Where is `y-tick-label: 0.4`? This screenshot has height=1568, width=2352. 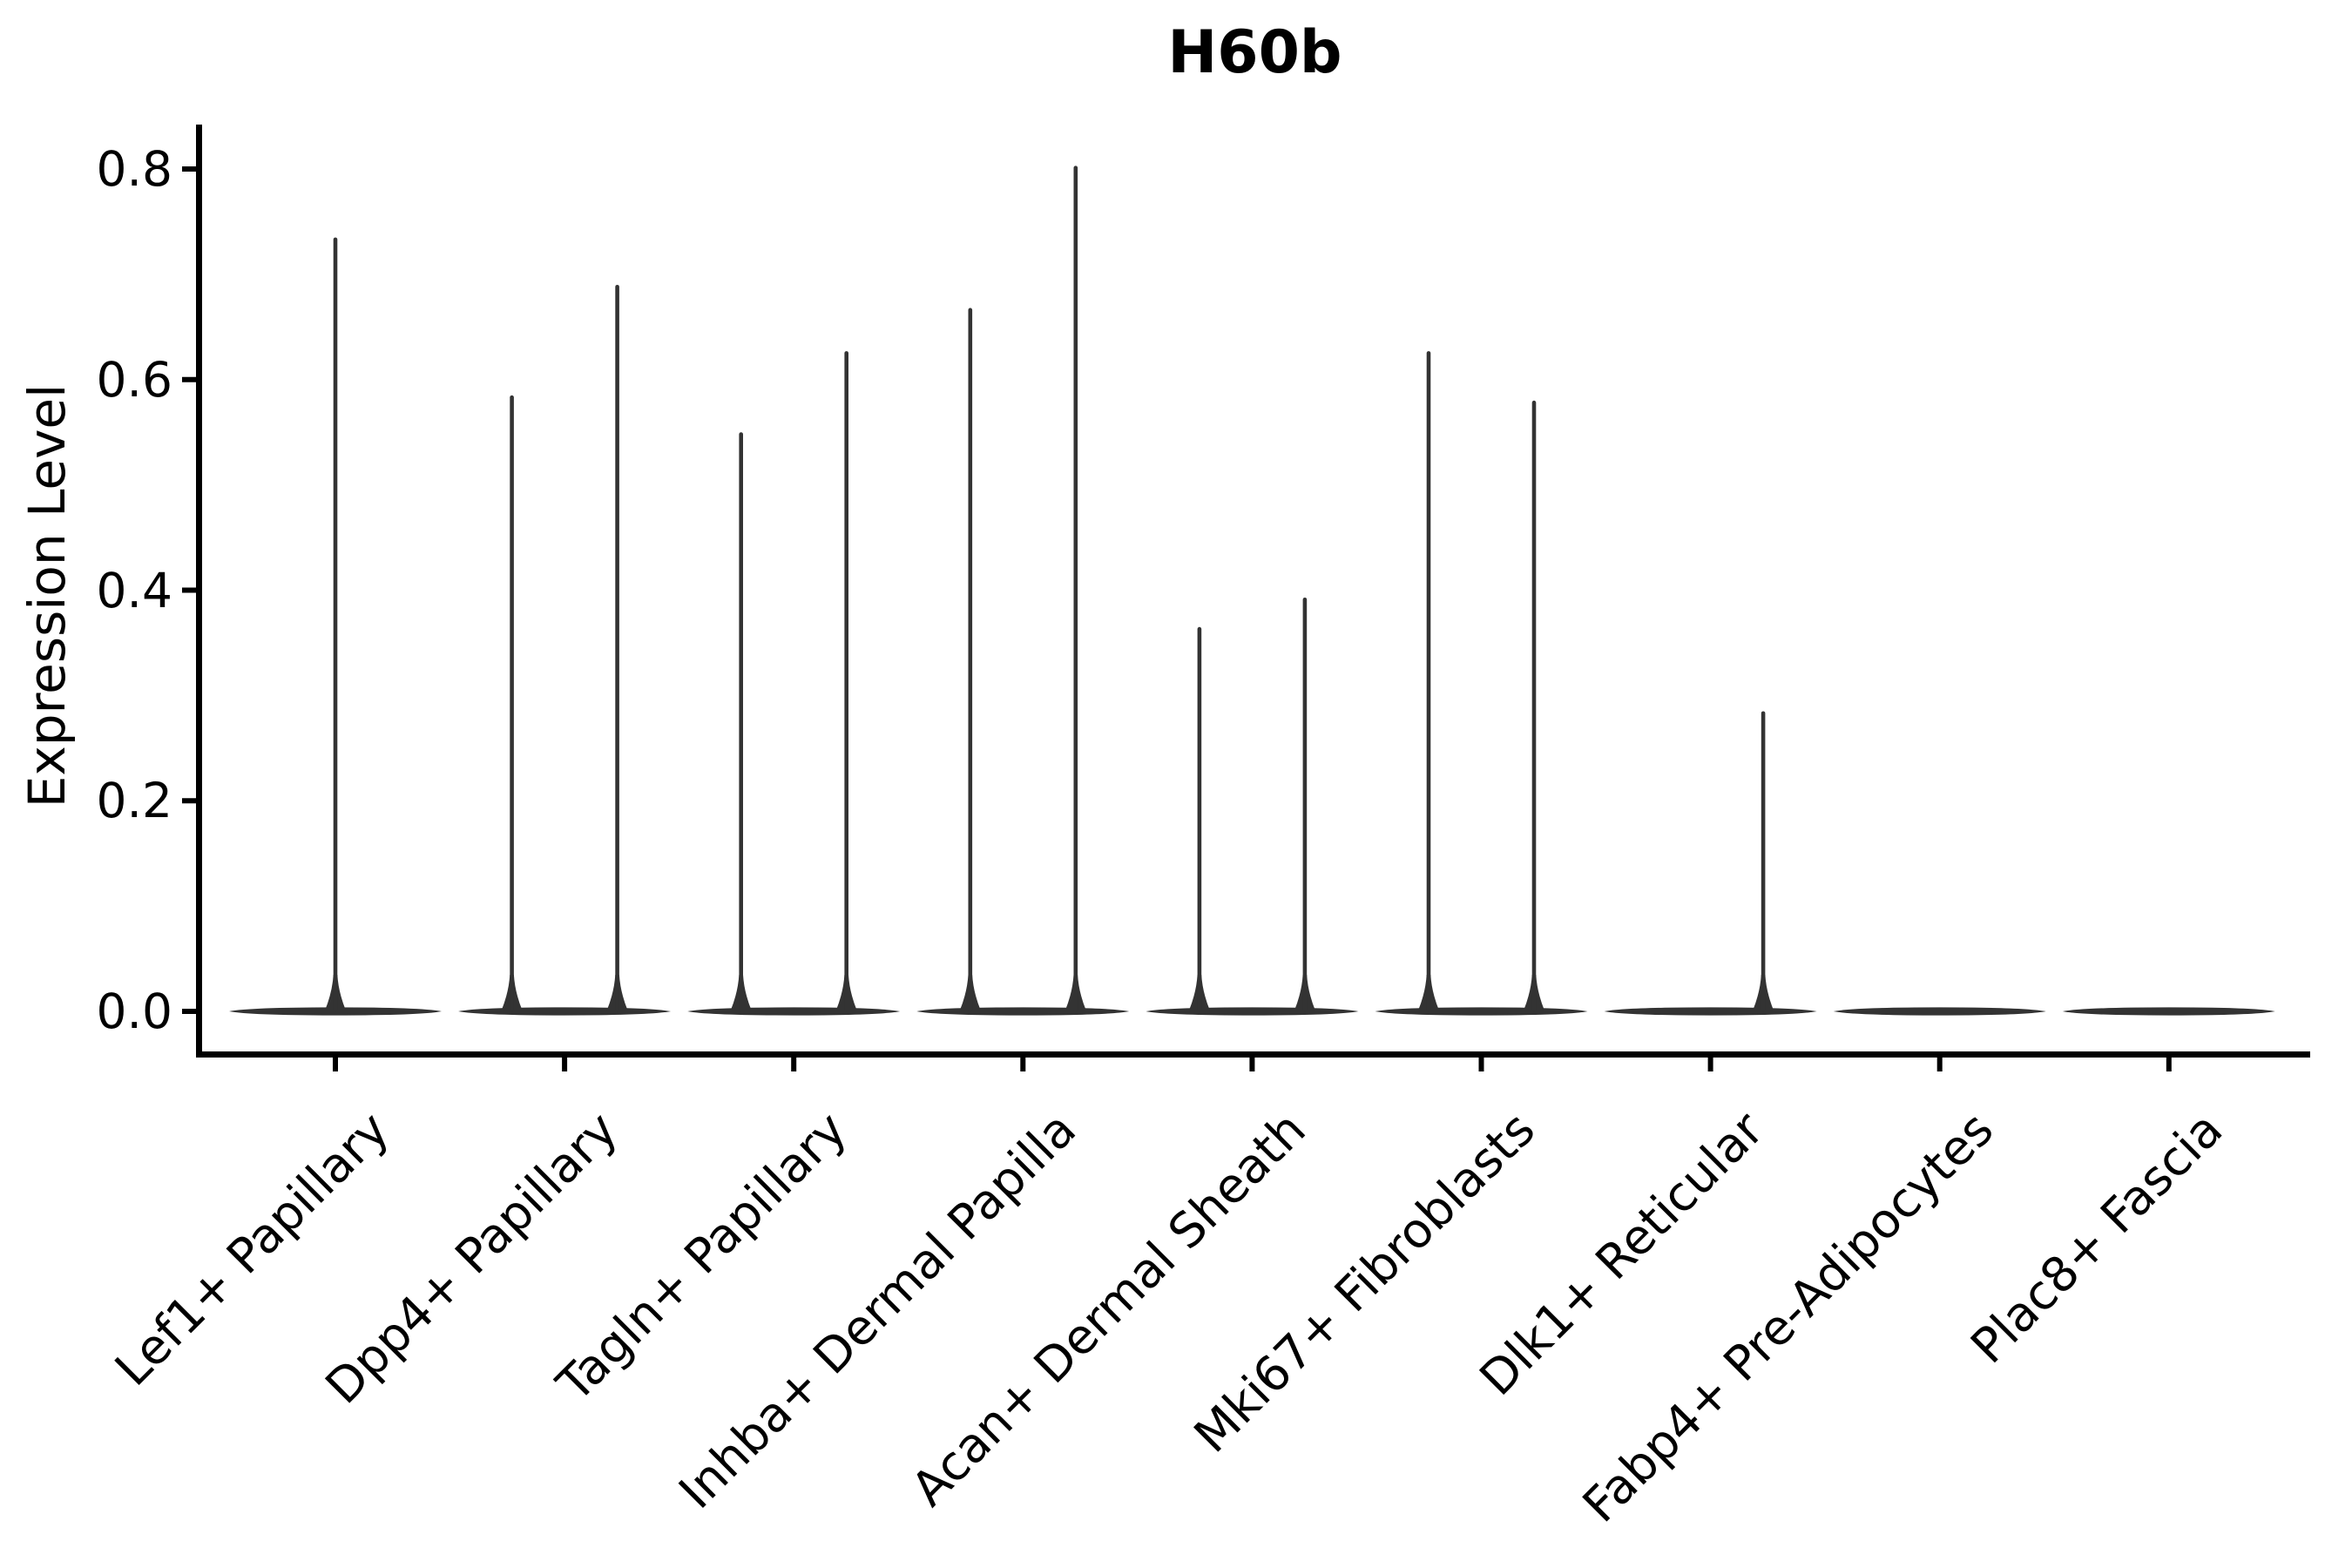
y-tick-label: 0.4 is located at coordinates (134, 590).